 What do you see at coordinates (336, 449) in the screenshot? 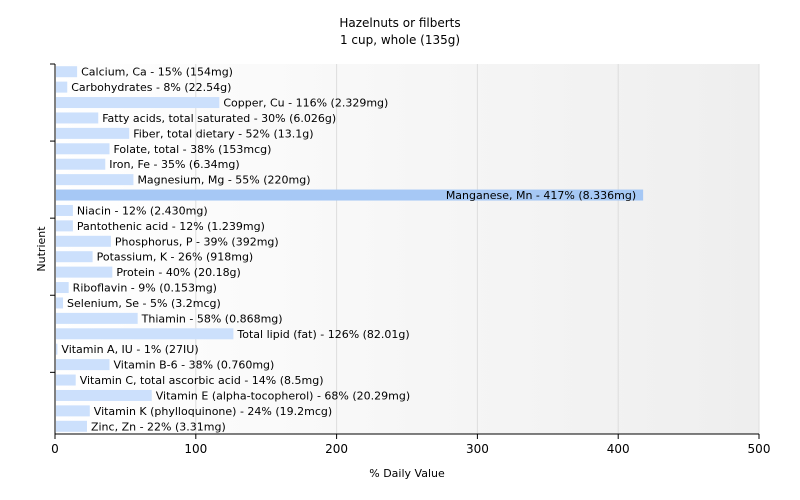
I see `x-tick-label: 200` at bounding box center [336, 449].